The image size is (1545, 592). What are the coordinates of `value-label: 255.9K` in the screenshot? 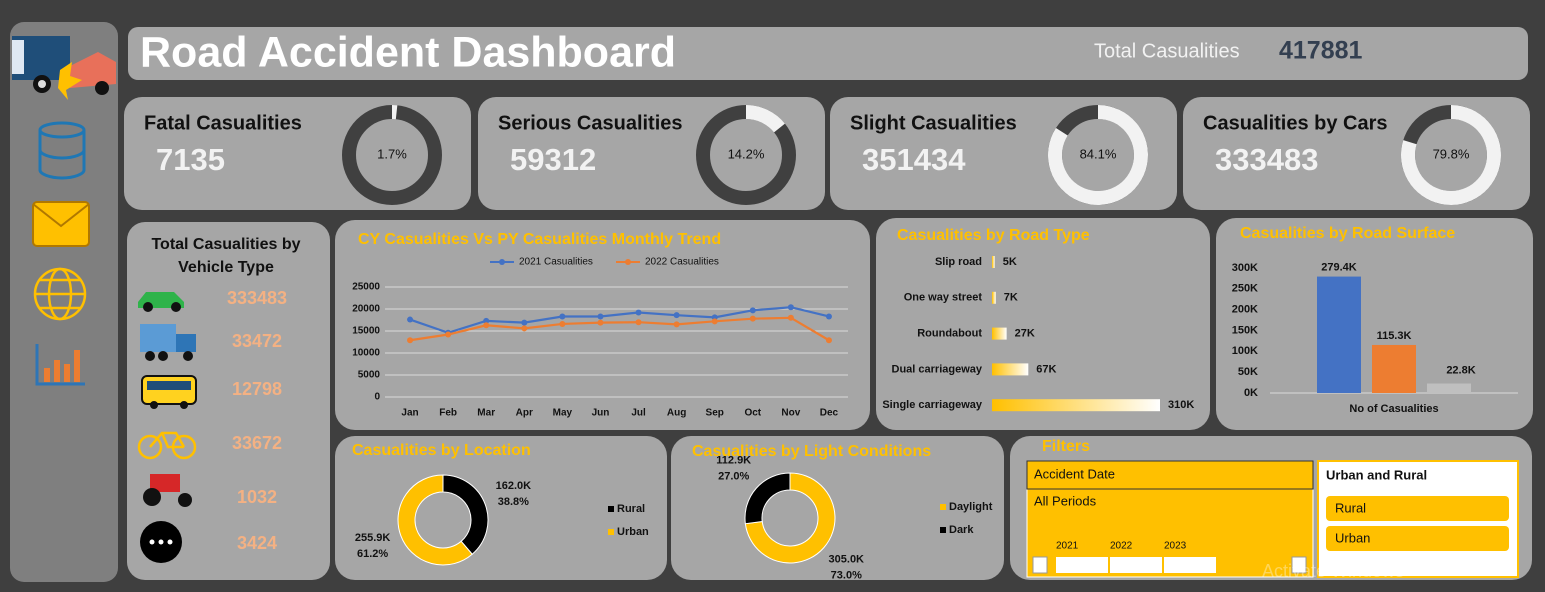 It's located at (373, 538).